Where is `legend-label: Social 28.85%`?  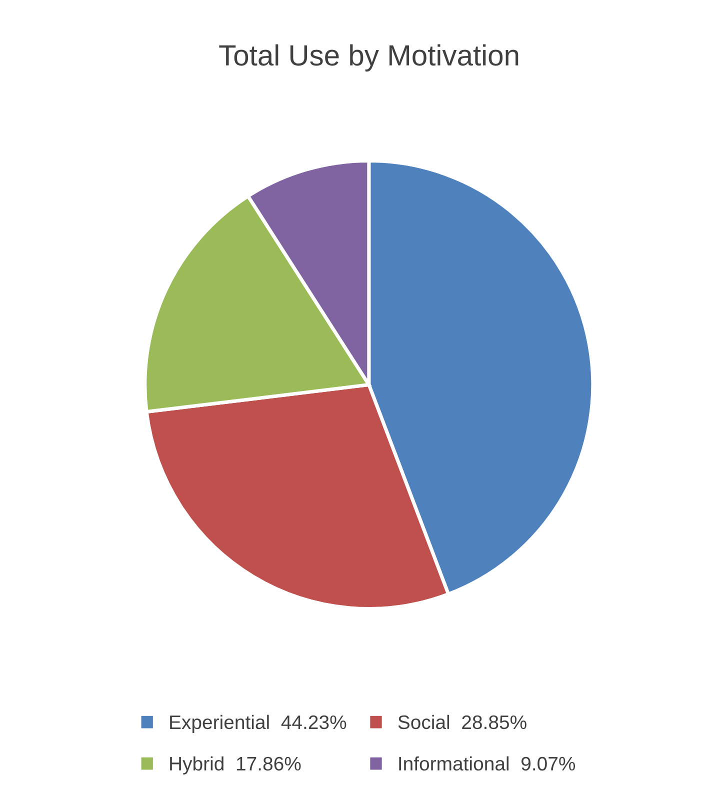
legend-label: Social 28.85% is located at coordinates (462, 722).